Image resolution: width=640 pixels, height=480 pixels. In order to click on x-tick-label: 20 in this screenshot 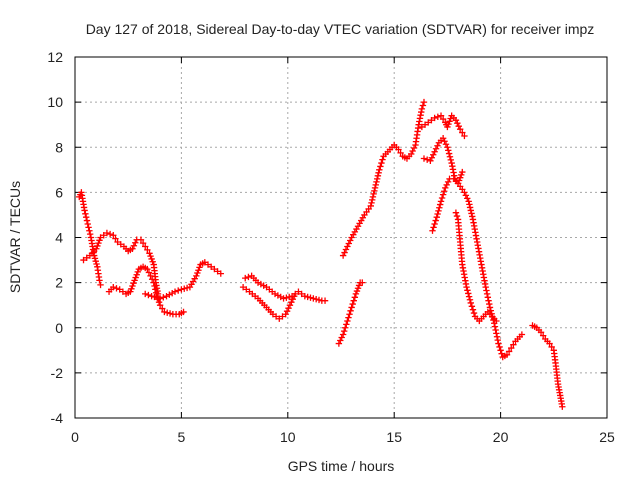, I will do `click(501, 437)`.